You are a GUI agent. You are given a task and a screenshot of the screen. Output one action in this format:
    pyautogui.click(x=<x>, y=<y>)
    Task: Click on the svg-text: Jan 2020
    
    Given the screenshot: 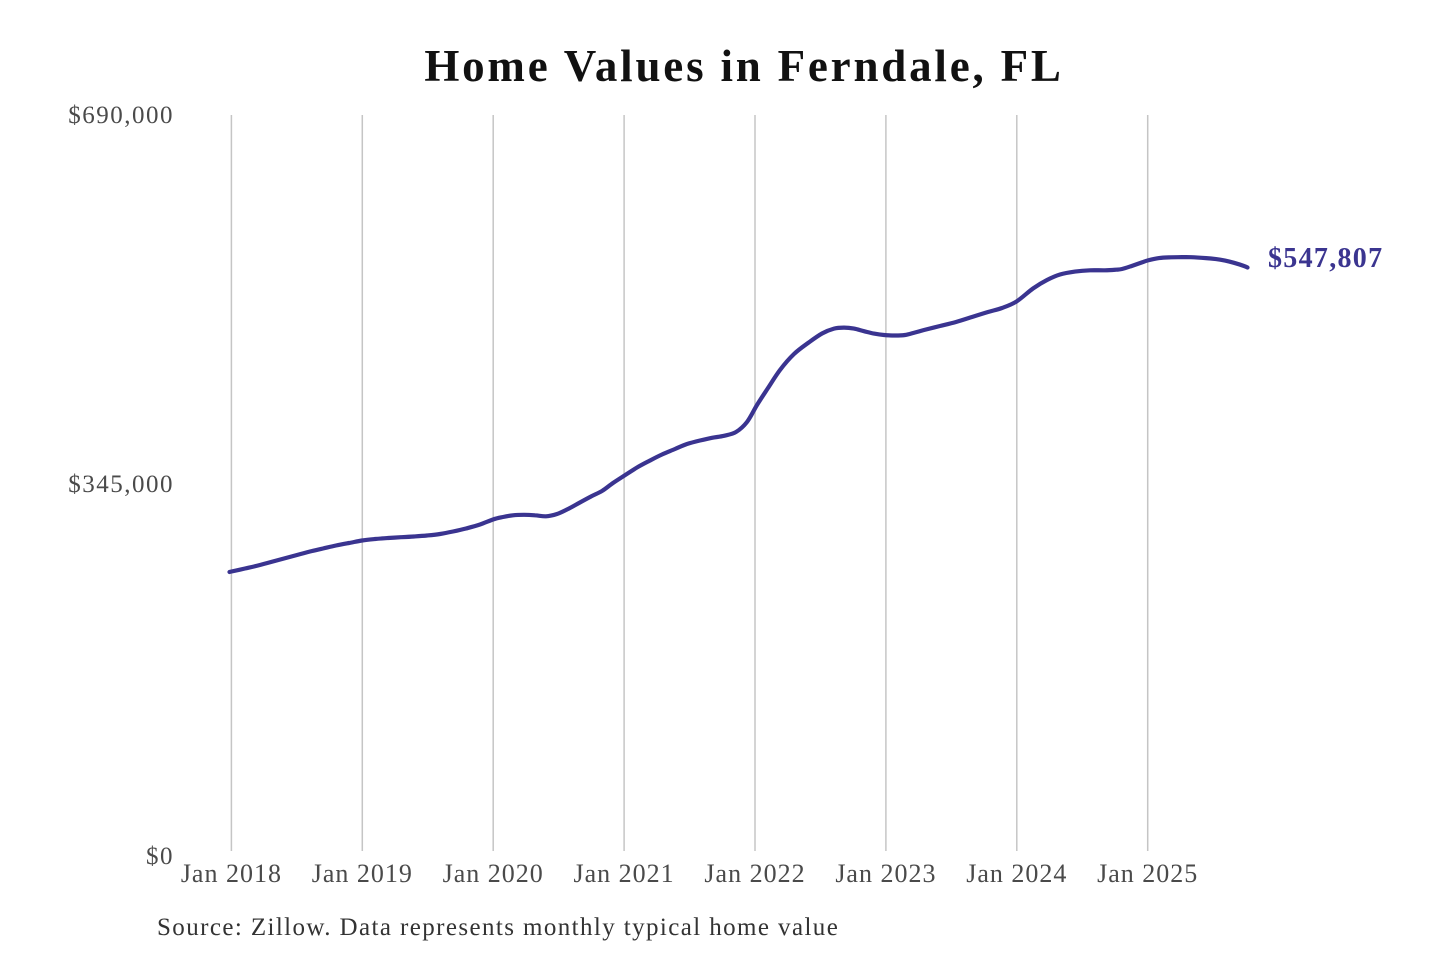 What is the action you would take?
    pyautogui.click(x=493, y=873)
    